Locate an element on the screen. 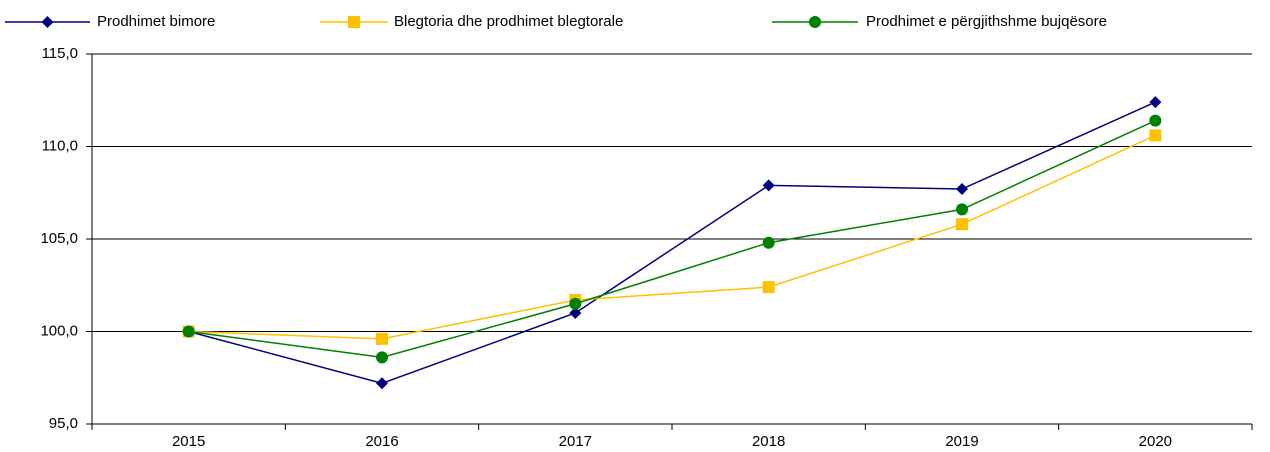 Image resolution: width=1270 pixels, height=452 pixels. x-tick-label: 2018 is located at coordinates (768, 441).